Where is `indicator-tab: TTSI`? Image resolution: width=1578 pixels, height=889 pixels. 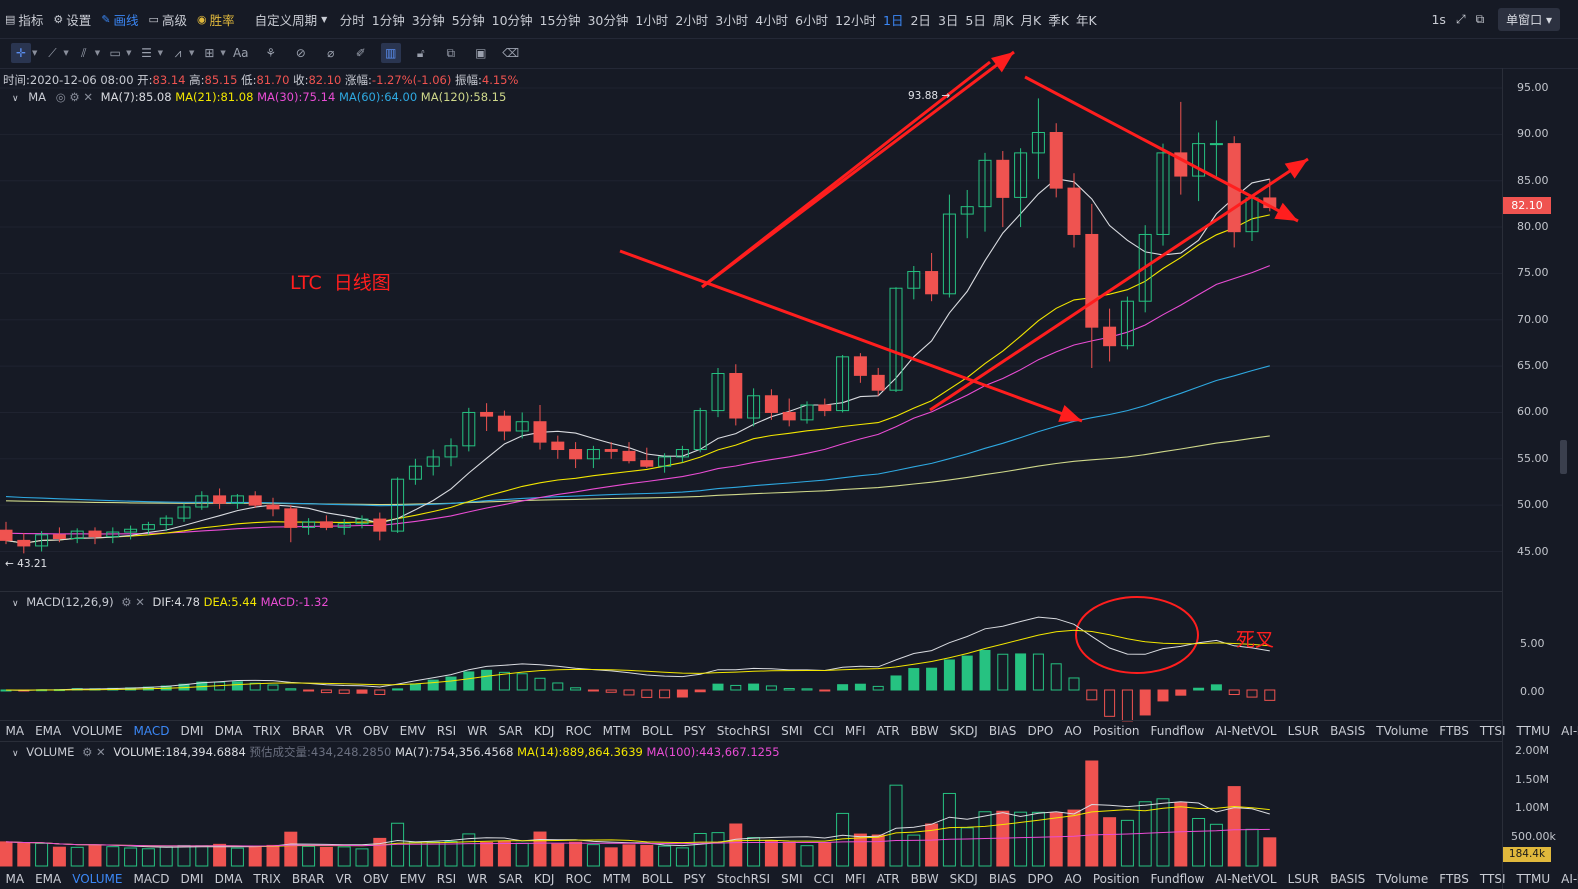 indicator-tab: TTSI is located at coordinates (1492, 879).